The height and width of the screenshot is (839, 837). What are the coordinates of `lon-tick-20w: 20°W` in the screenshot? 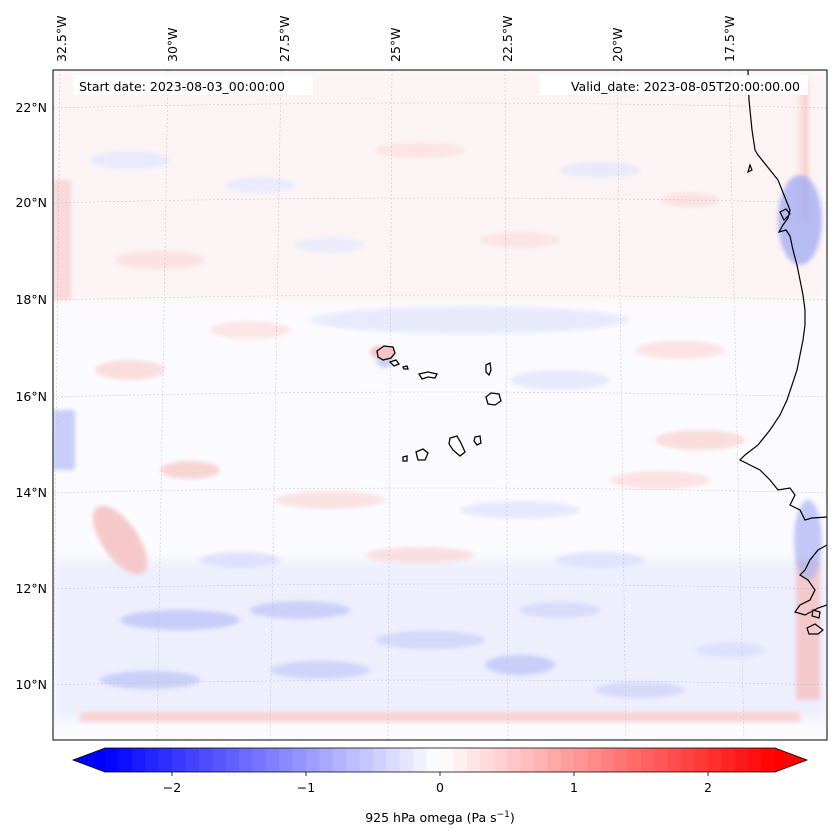 It's located at (617, 44).